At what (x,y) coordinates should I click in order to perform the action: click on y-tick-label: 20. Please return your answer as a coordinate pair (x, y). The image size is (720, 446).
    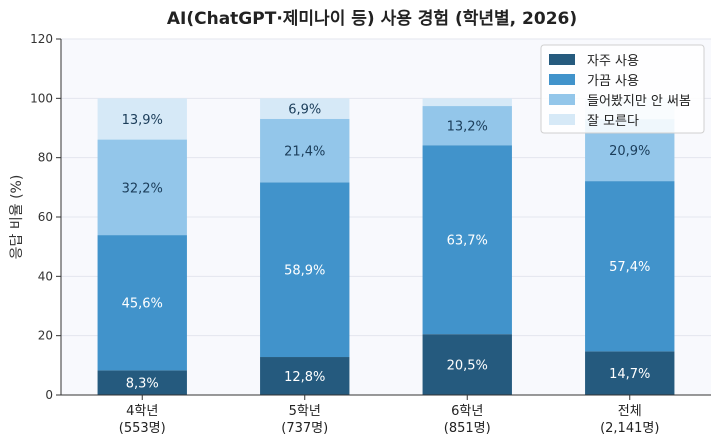
    Looking at the image, I should click on (45, 336).